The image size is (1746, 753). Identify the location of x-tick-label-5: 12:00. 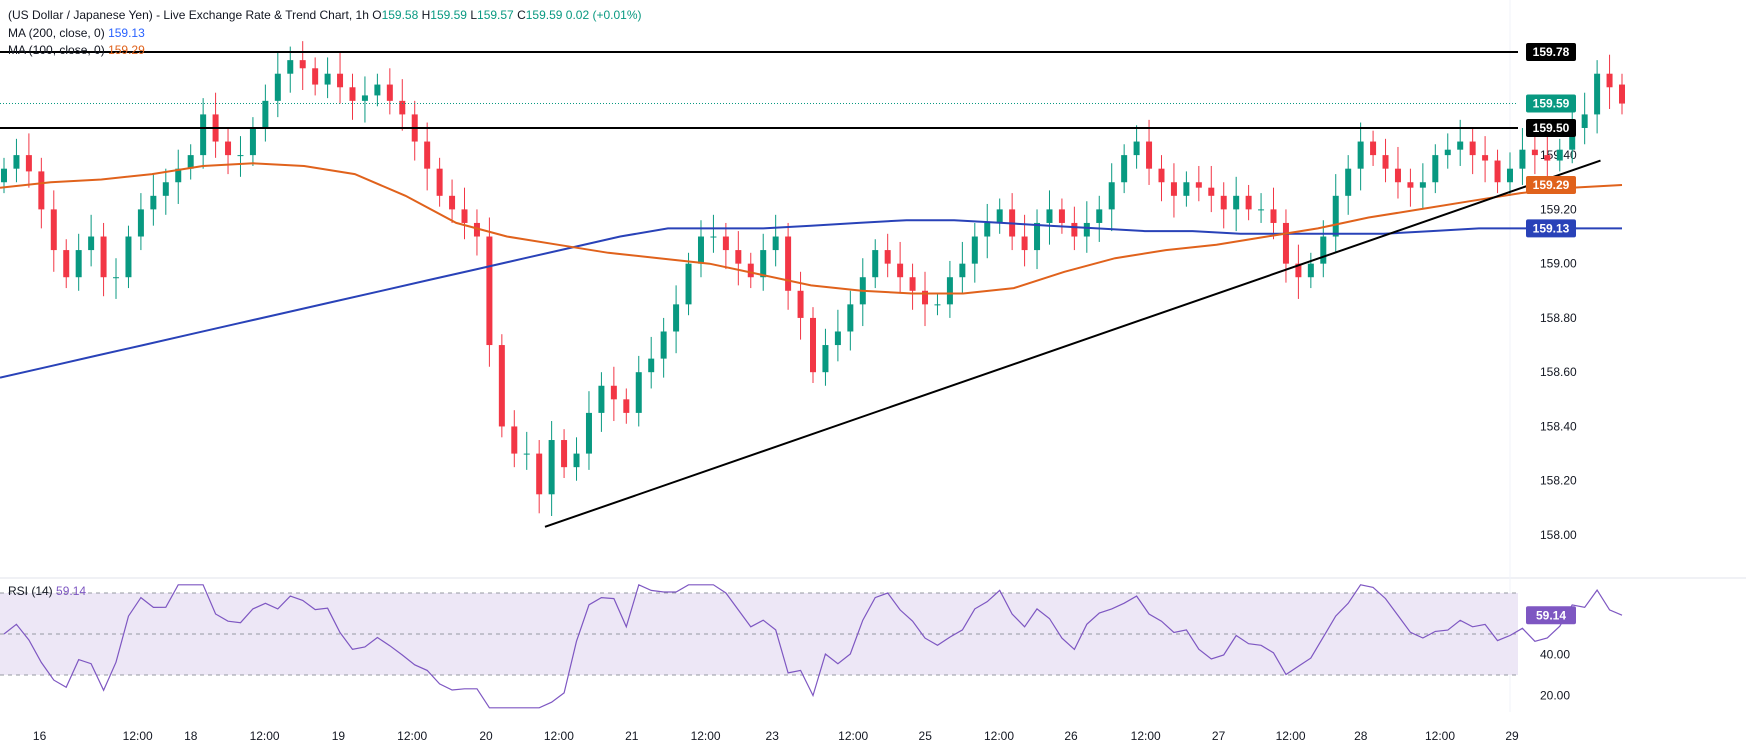
(412, 736).